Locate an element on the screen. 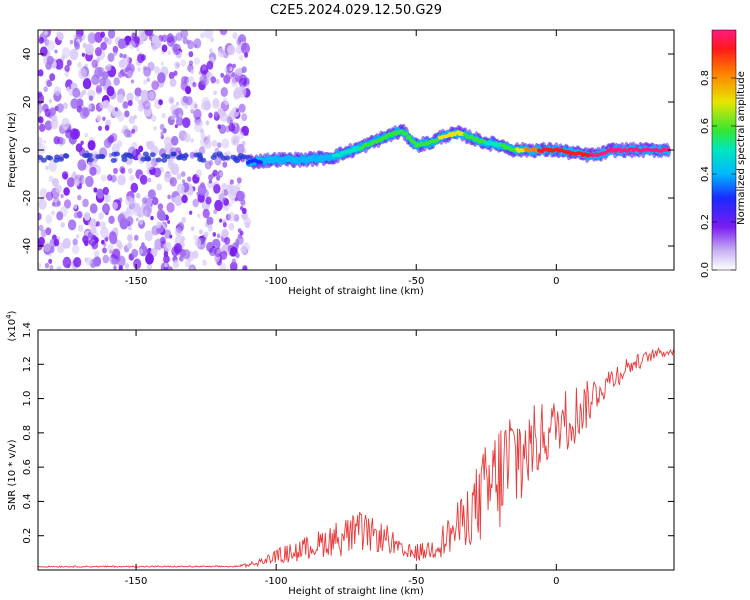 The image size is (750, 600). y-tick-label: 0.6 is located at coordinates (27, 467).